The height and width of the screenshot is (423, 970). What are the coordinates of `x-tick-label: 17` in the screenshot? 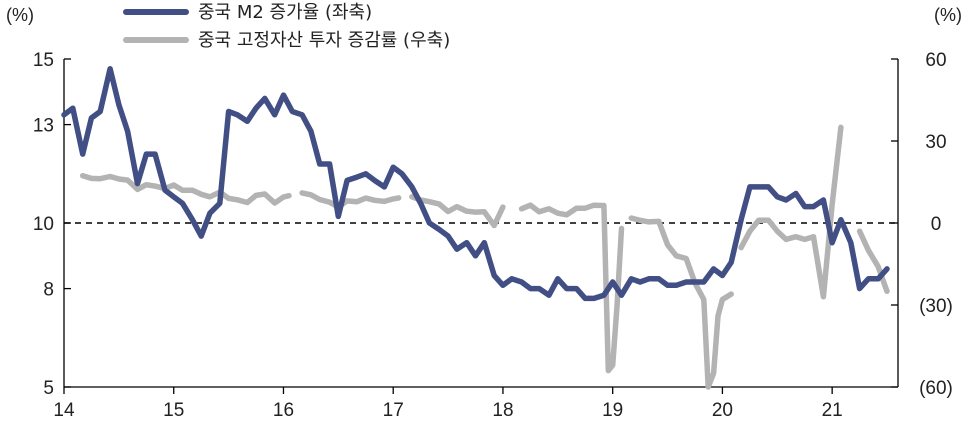 It's located at (393, 410).